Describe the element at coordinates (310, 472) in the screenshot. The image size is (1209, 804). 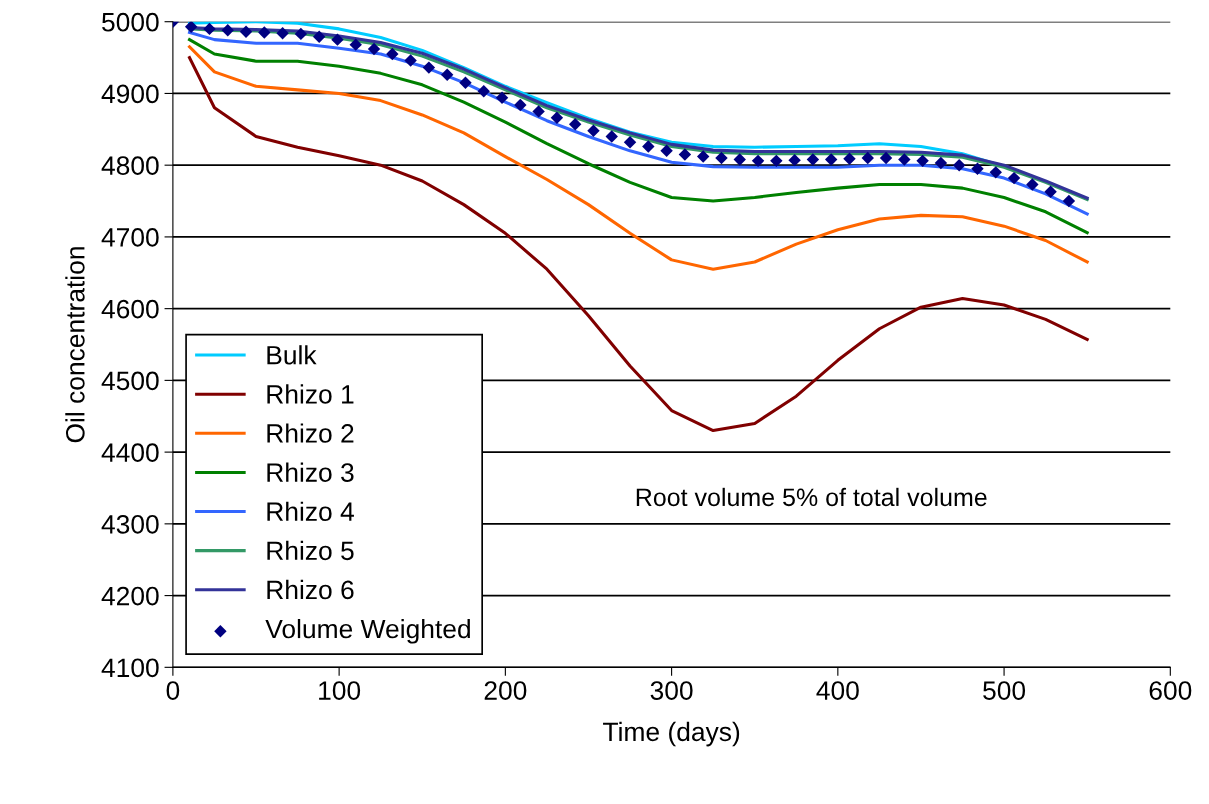
I see `legend-label: Rhizo 3` at that location.